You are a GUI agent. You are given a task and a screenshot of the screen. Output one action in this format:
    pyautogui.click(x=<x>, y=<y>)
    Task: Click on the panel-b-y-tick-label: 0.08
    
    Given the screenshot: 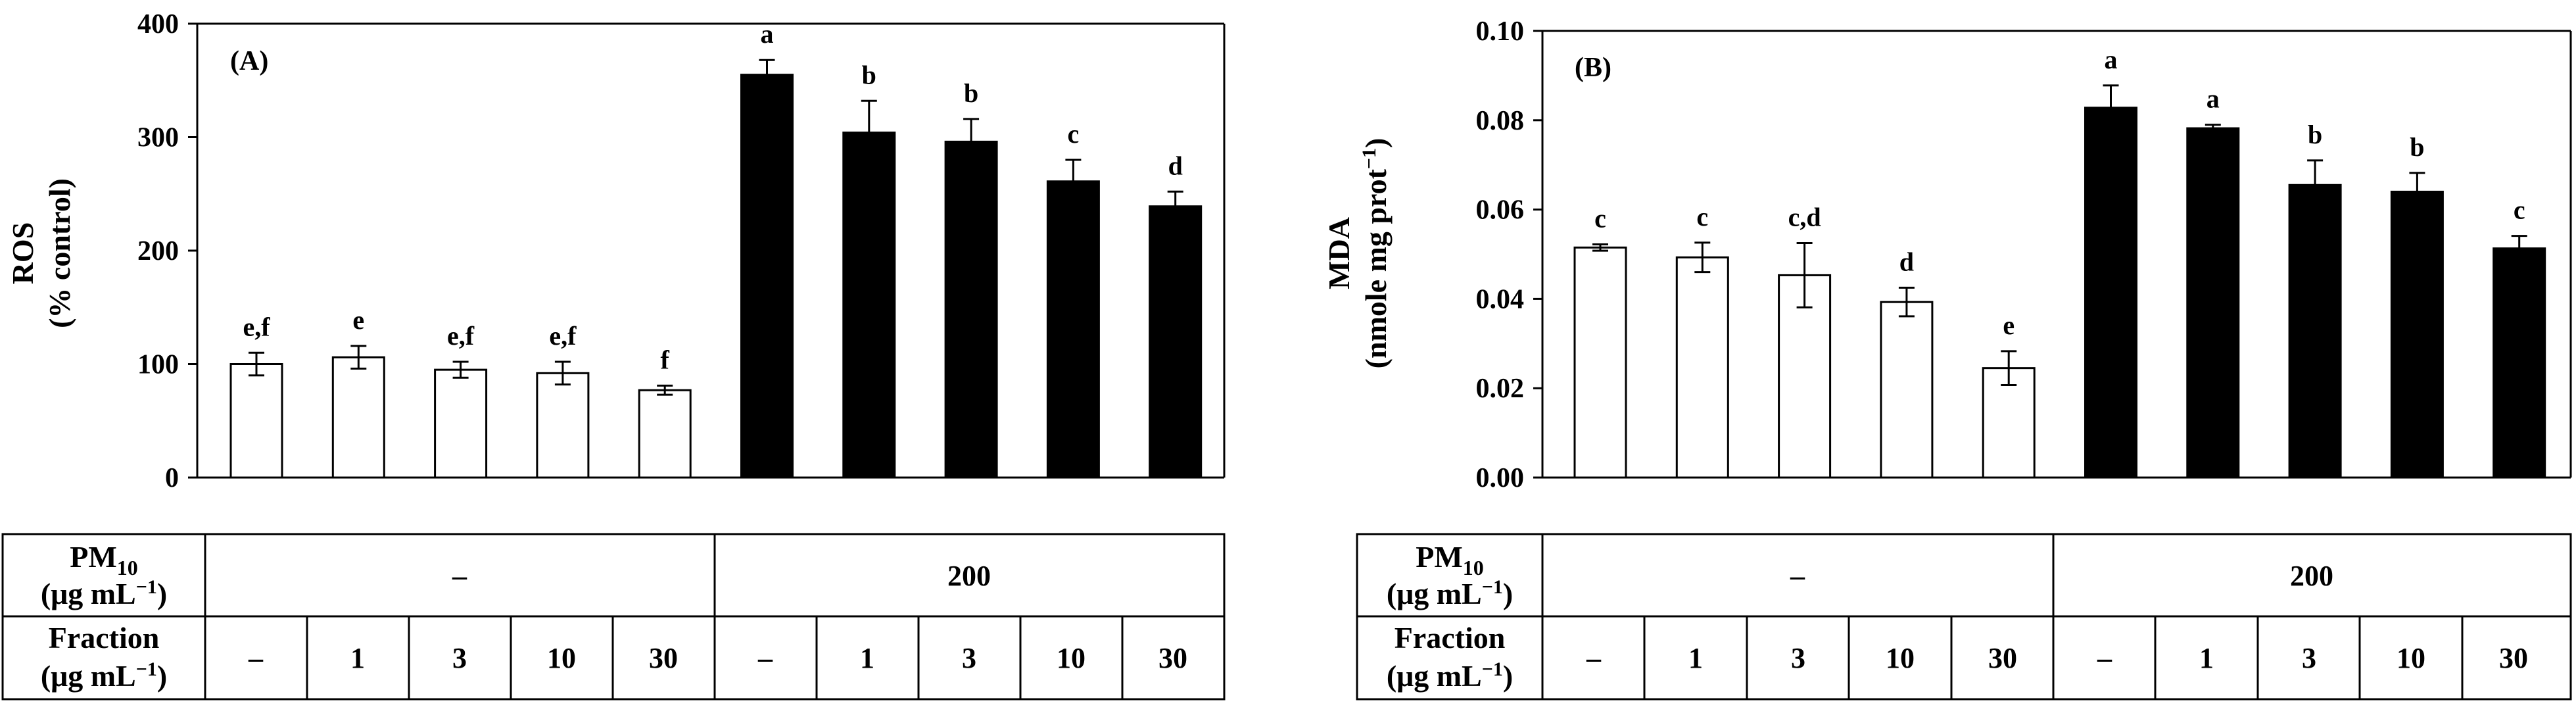 What is the action you would take?
    pyautogui.click(x=1501, y=121)
    